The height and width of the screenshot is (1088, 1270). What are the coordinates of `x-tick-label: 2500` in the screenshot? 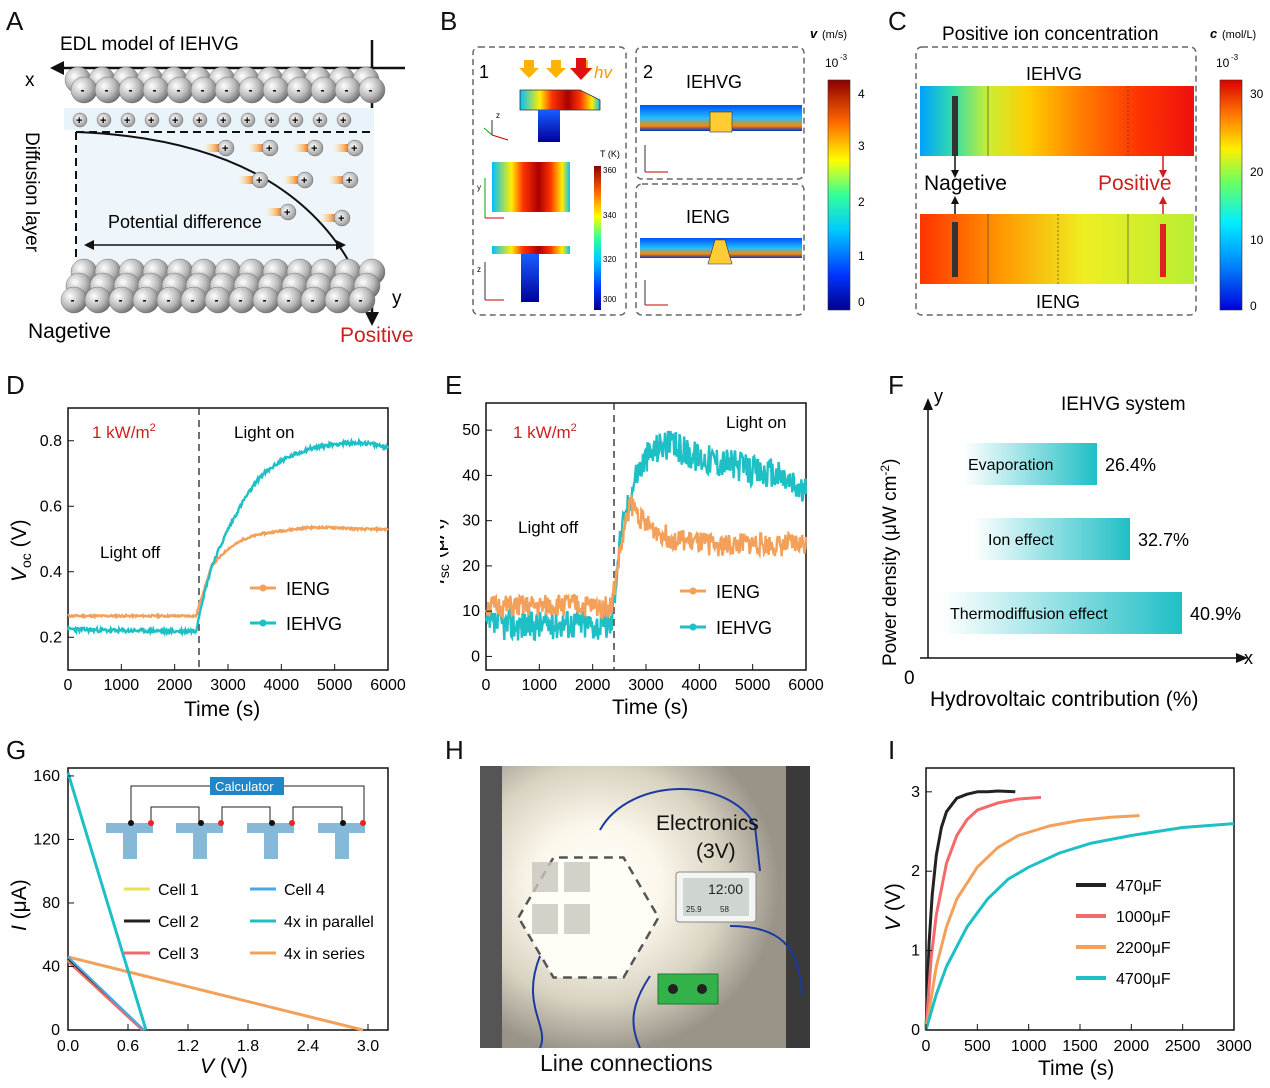 It's located at (1183, 1046).